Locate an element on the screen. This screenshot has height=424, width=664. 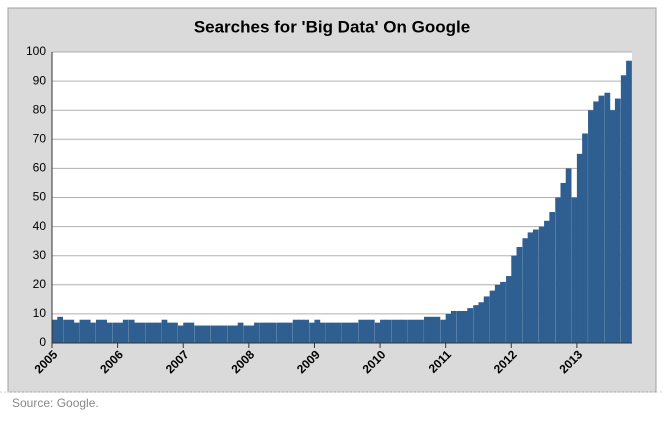
y-tick-label: 60 is located at coordinates (40, 168).